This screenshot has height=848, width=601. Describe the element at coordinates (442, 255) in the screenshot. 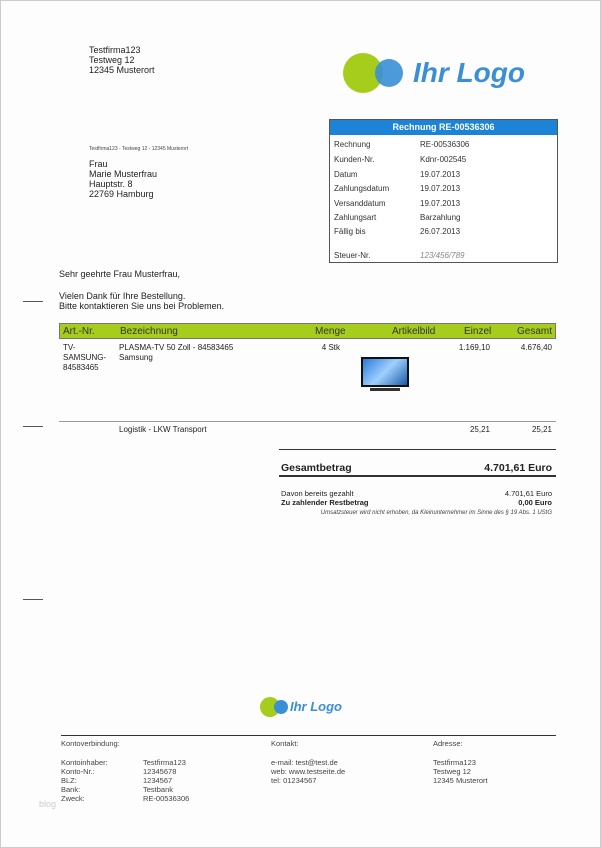

I see `tax-value: 123/456/789` at that location.